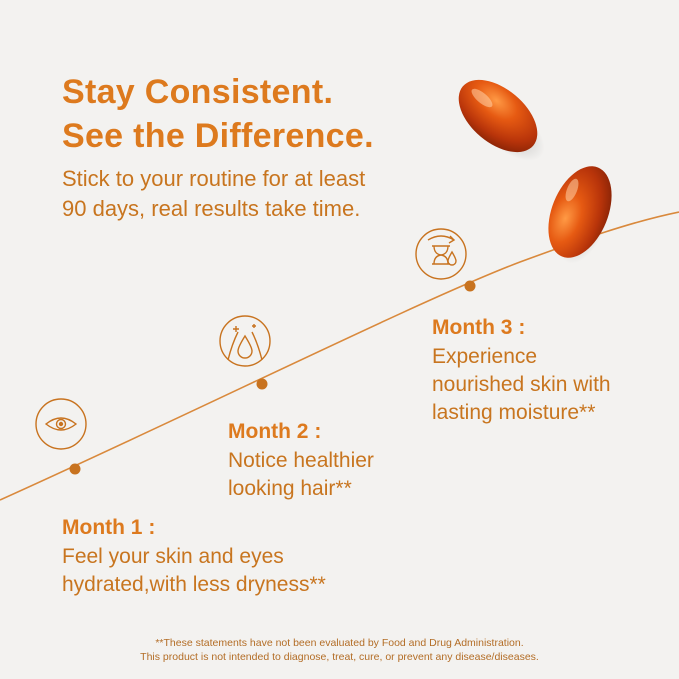 The height and width of the screenshot is (679, 679). I want to click on month-1-desc-line-2: hydrated,with less dryness**, so click(194, 584).